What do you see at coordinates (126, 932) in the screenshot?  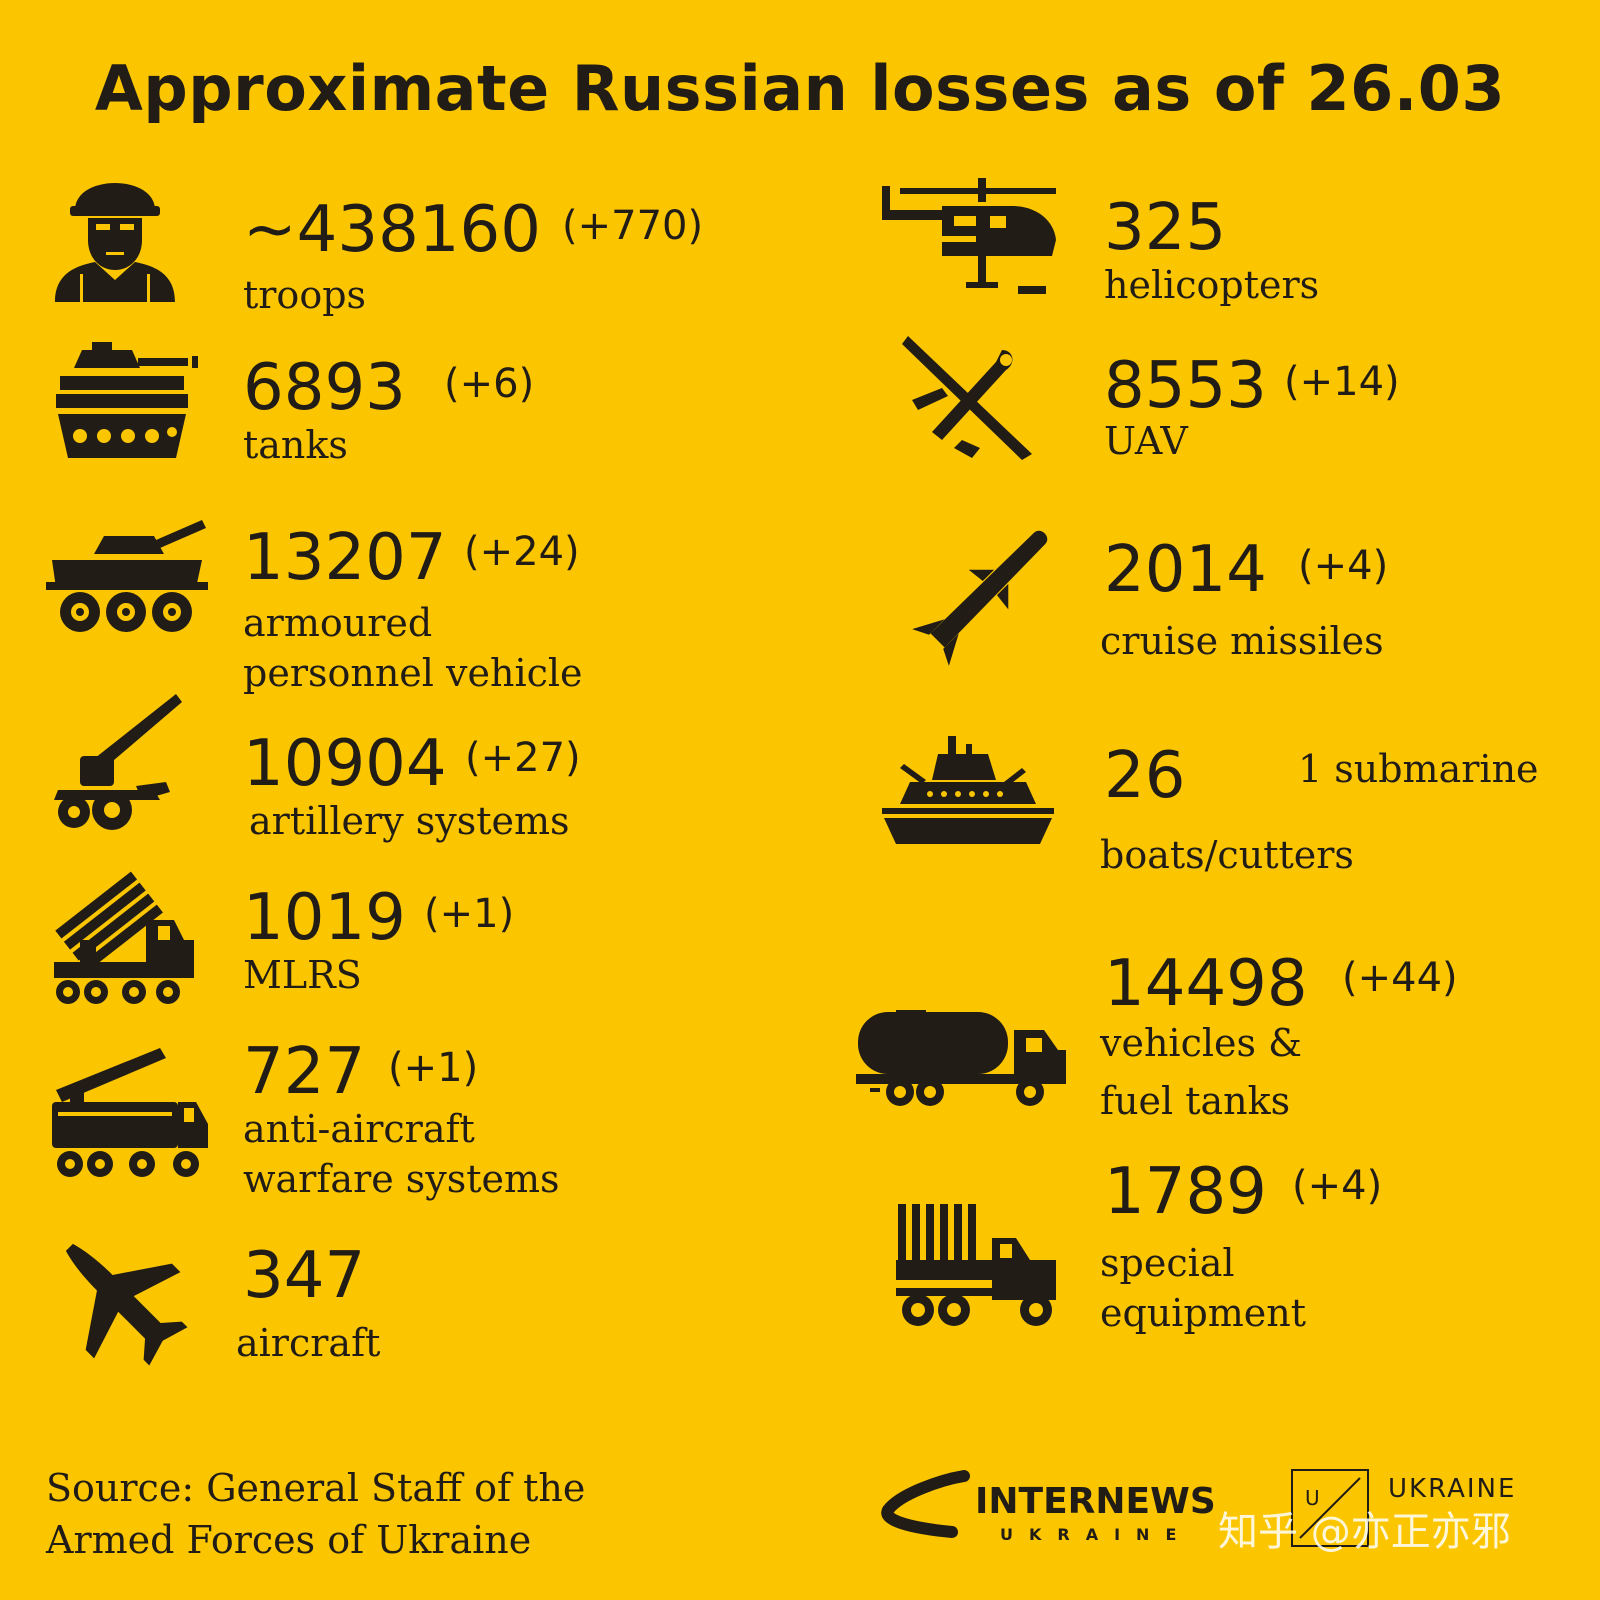 I see `mlrs-icon` at bounding box center [126, 932].